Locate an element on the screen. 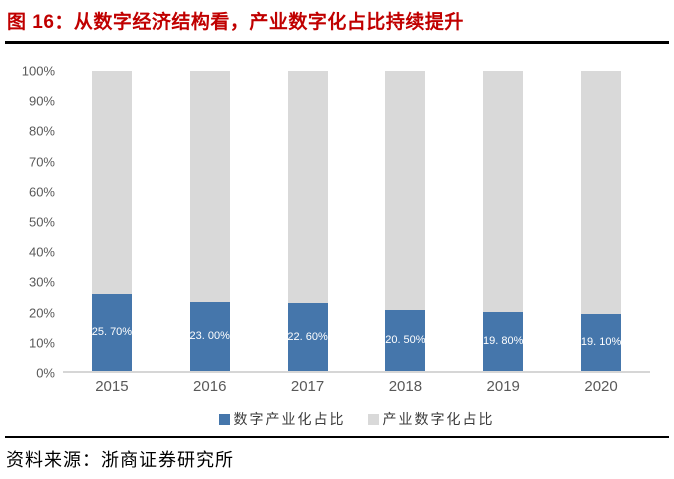 This screenshot has height=479, width=674. bar-segment-digital-industrialization: 22. 60% is located at coordinates (307, 337).